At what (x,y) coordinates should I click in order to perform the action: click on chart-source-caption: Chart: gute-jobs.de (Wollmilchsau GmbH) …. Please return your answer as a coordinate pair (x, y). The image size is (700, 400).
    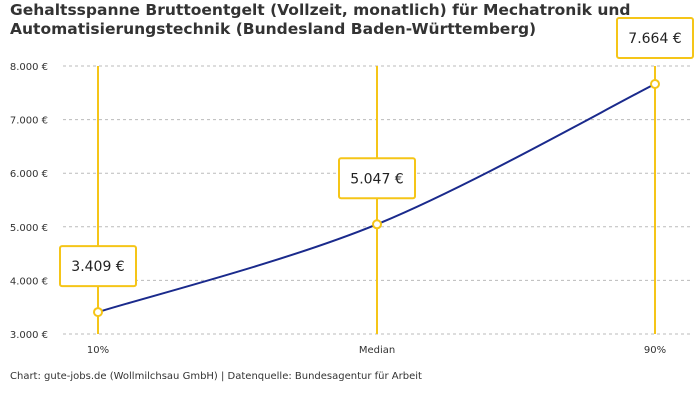
    Looking at the image, I should click on (216, 376).